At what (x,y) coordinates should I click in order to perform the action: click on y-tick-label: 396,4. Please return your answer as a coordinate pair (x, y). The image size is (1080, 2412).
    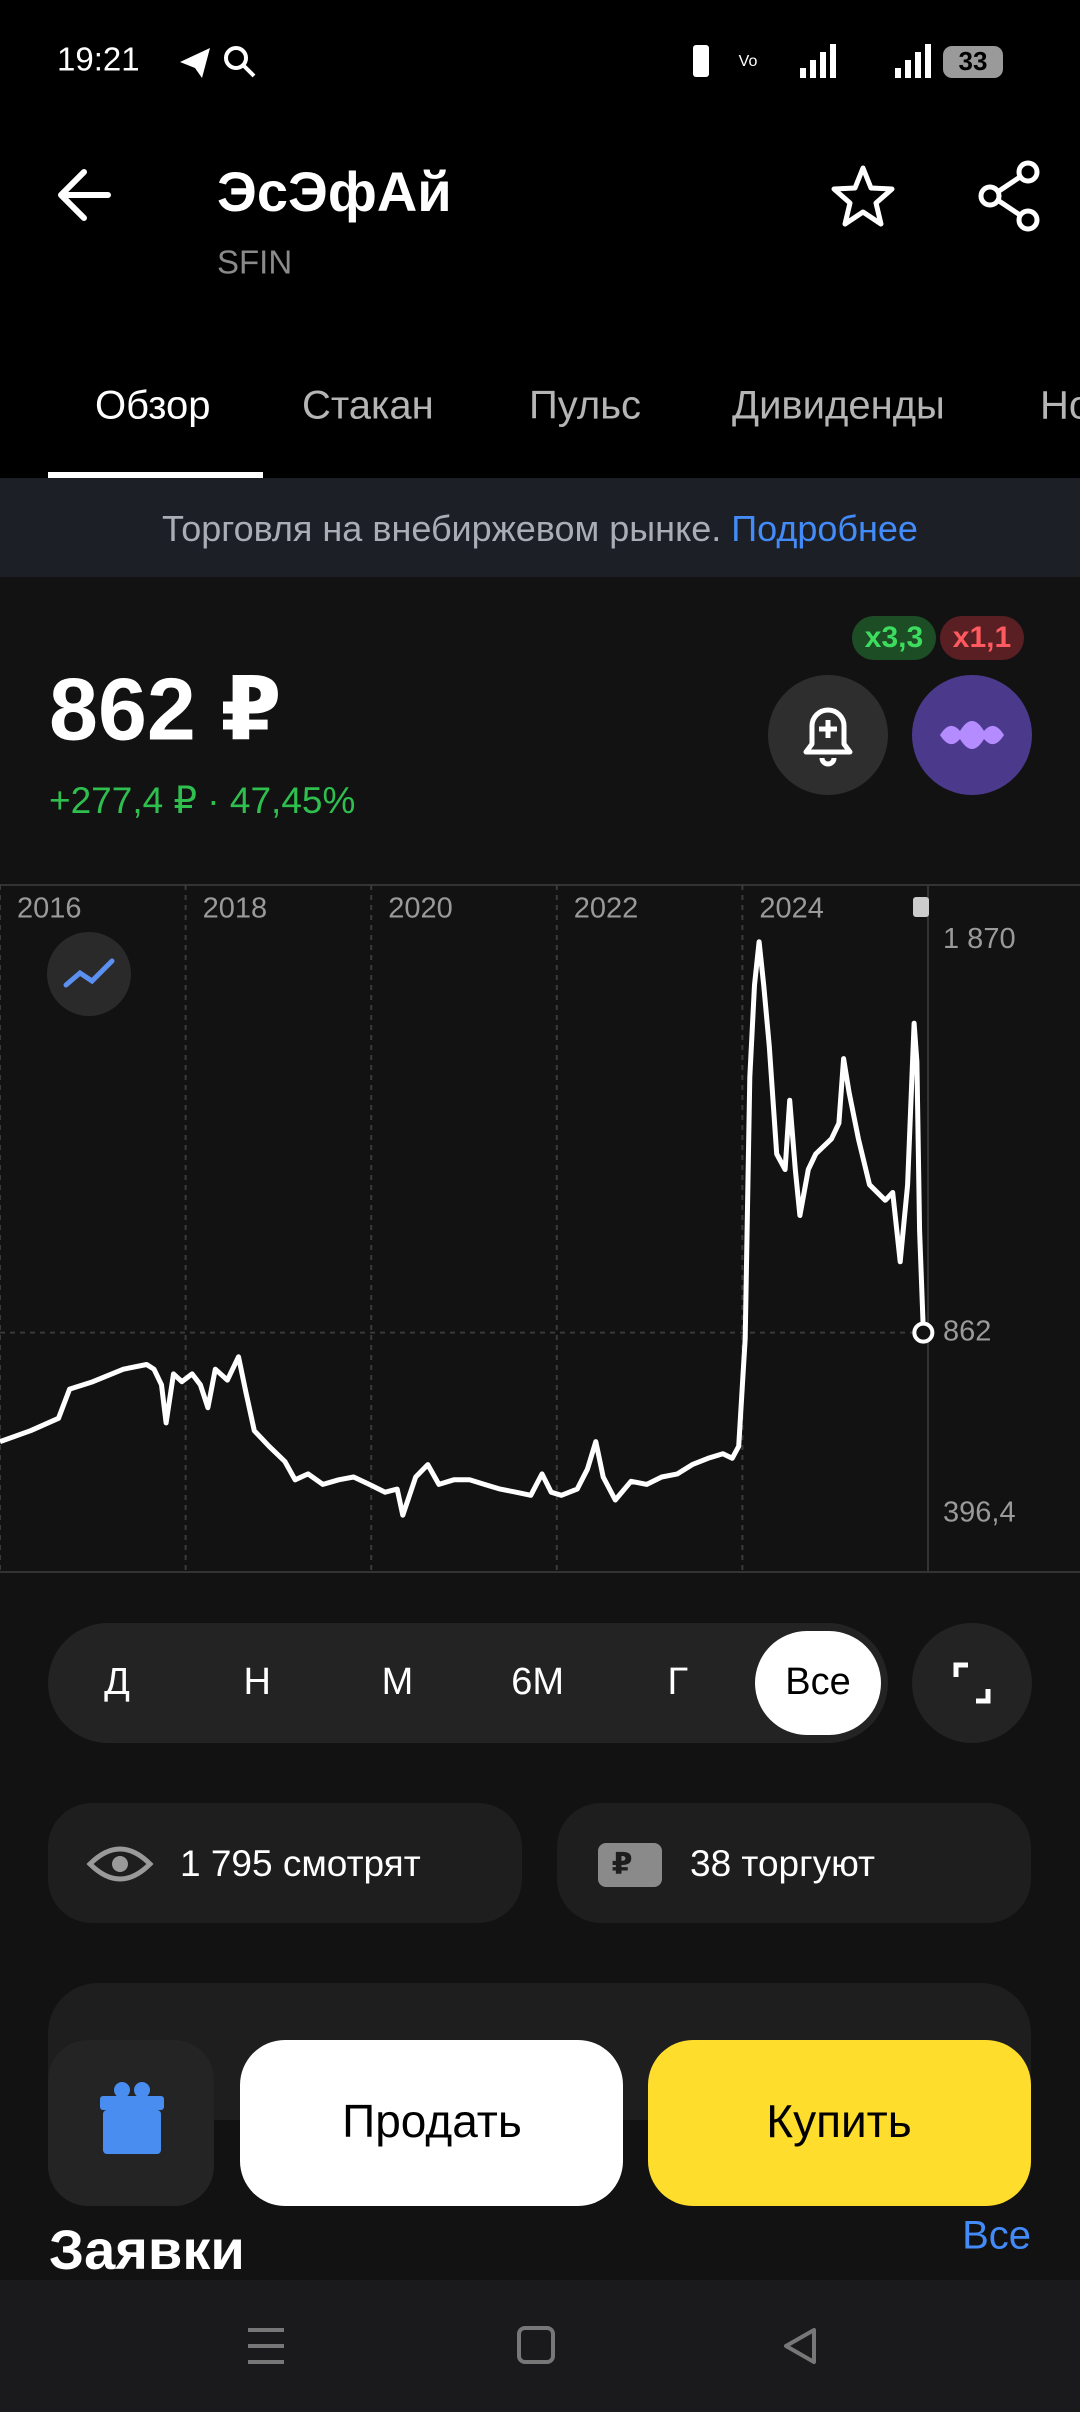
    Looking at the image, I should click on (979, 1513).